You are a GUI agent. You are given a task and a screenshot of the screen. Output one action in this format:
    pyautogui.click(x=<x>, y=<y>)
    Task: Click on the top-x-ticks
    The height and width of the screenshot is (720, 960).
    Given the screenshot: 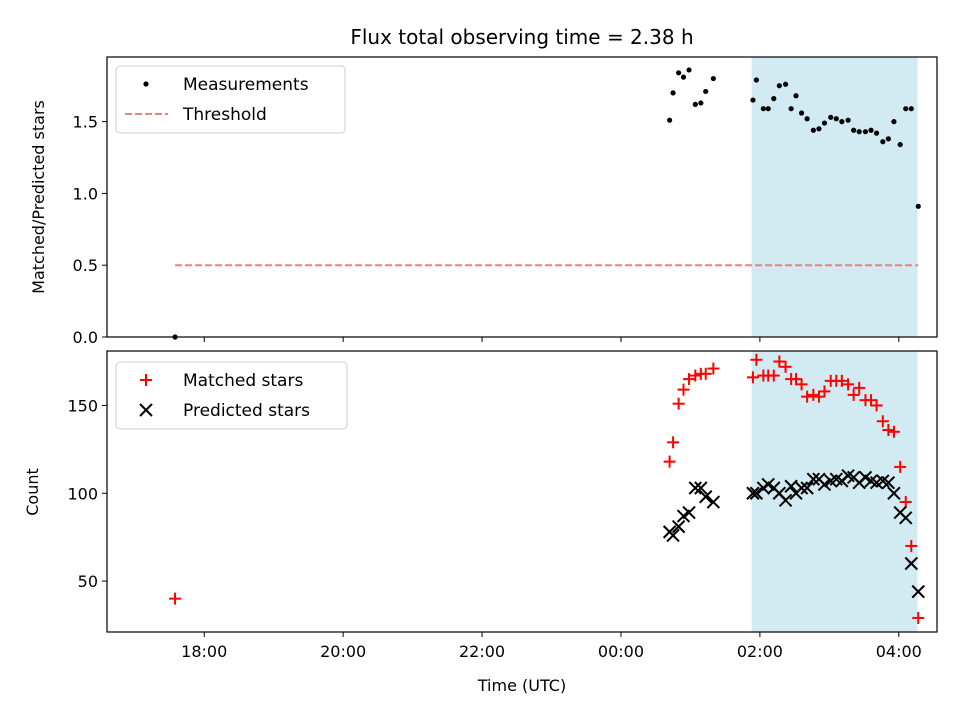 What is the action you would take?
    pyautogui.click(x=551, y=339)
    